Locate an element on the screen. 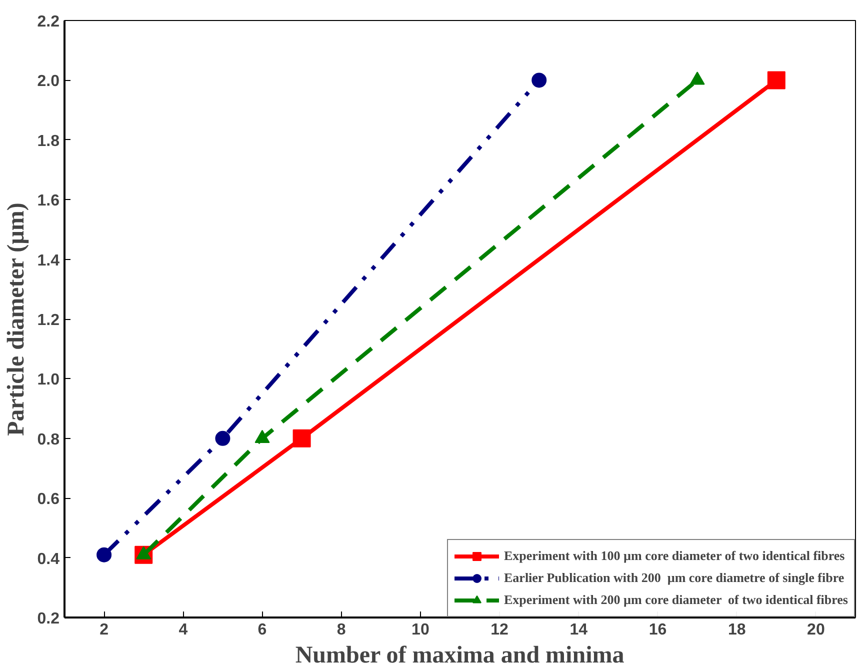 The image size is (857, 671). x-tick-label: 14 is located at coordinates (579, 630).